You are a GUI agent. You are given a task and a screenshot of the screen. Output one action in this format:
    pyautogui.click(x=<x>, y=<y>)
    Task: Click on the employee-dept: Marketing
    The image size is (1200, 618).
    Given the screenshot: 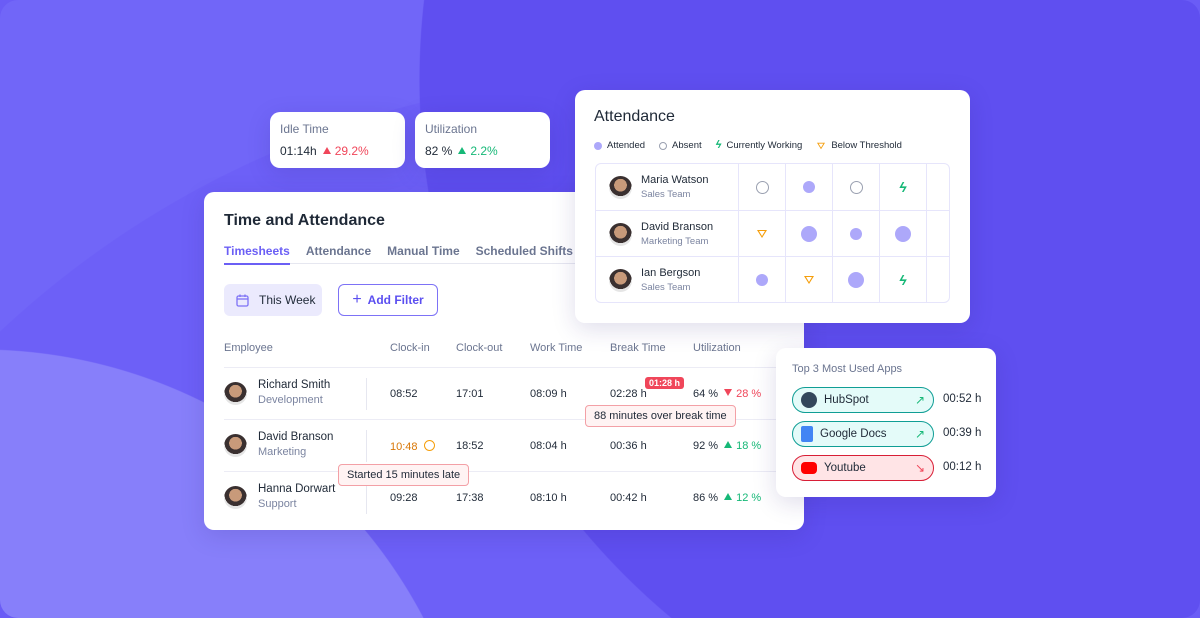 What is the action you would take?
    pyautogui.click(x=282, y=452)
    